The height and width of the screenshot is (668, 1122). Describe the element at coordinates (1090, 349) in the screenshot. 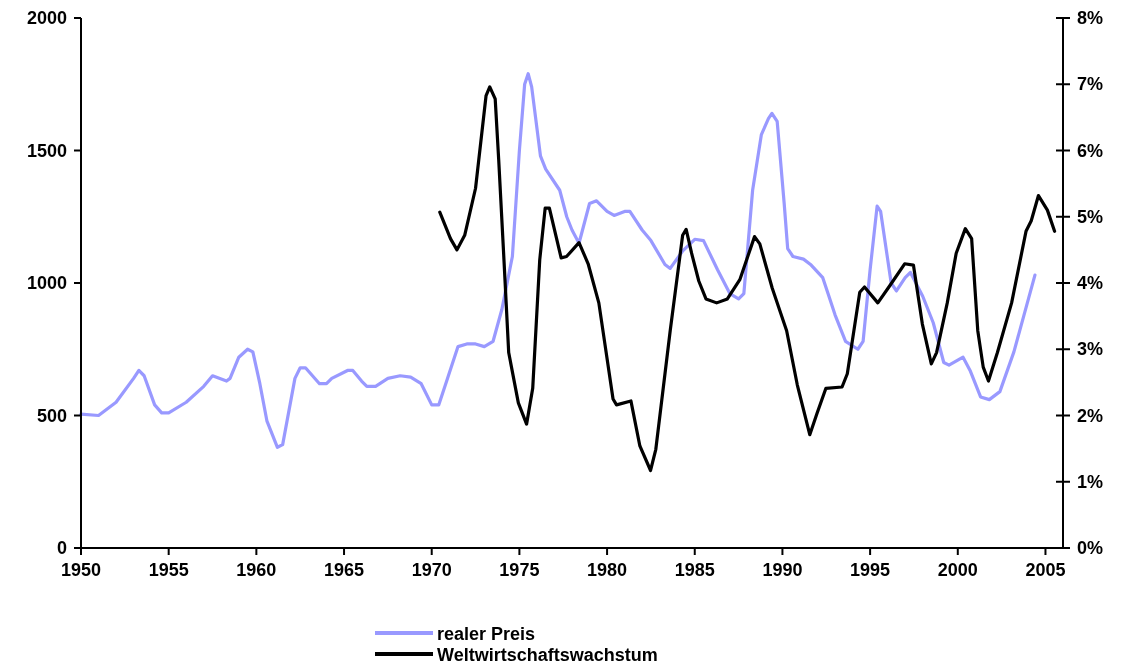

I see `y2-tick-label: 3%` at that location.